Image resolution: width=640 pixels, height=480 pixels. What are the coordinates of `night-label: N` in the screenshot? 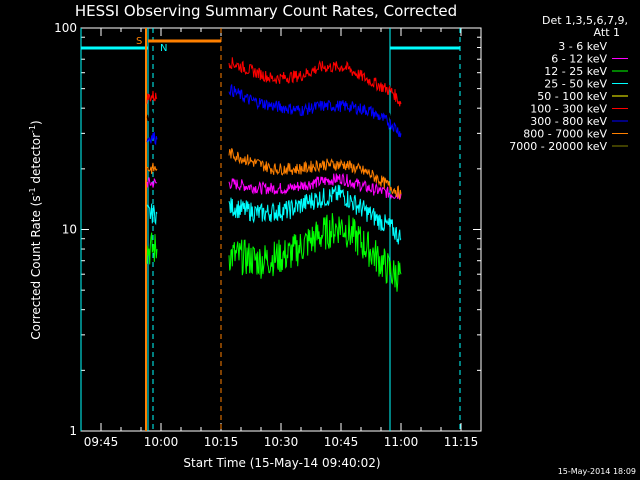 It's located at (163, 48).